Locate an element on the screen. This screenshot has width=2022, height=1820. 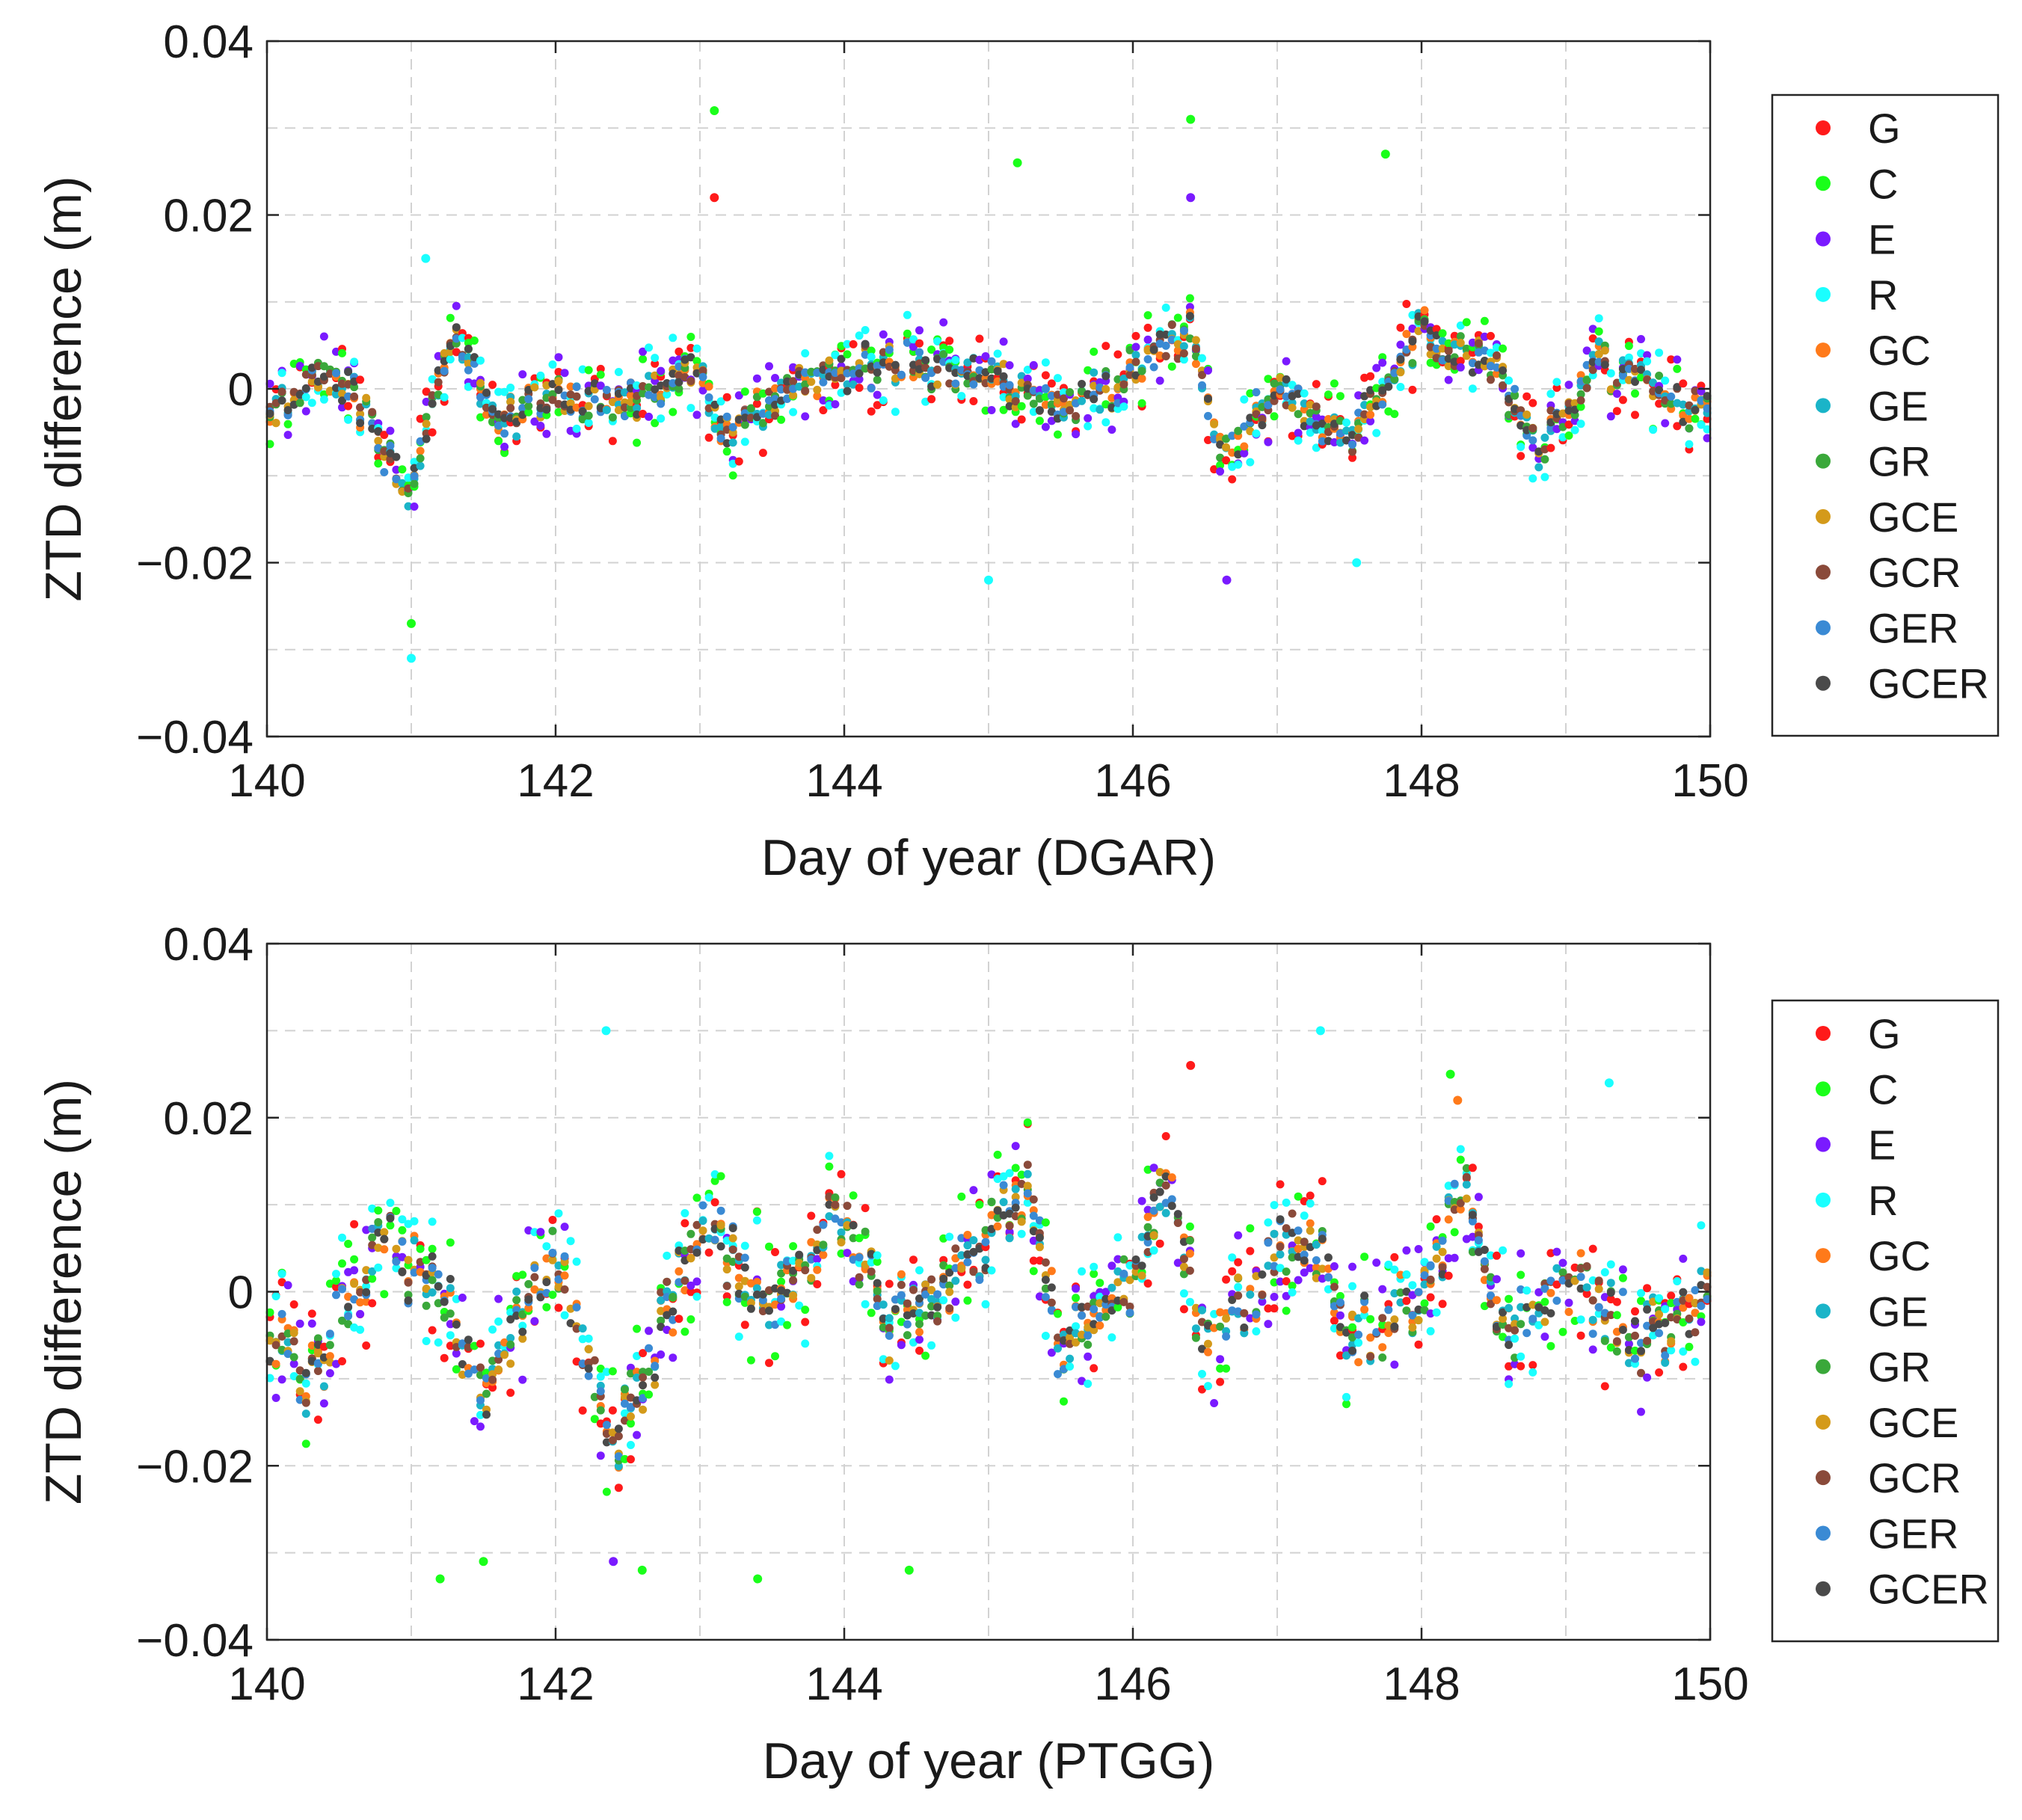
x-tick-label: 146 is located at coordinates (1132, 1684).